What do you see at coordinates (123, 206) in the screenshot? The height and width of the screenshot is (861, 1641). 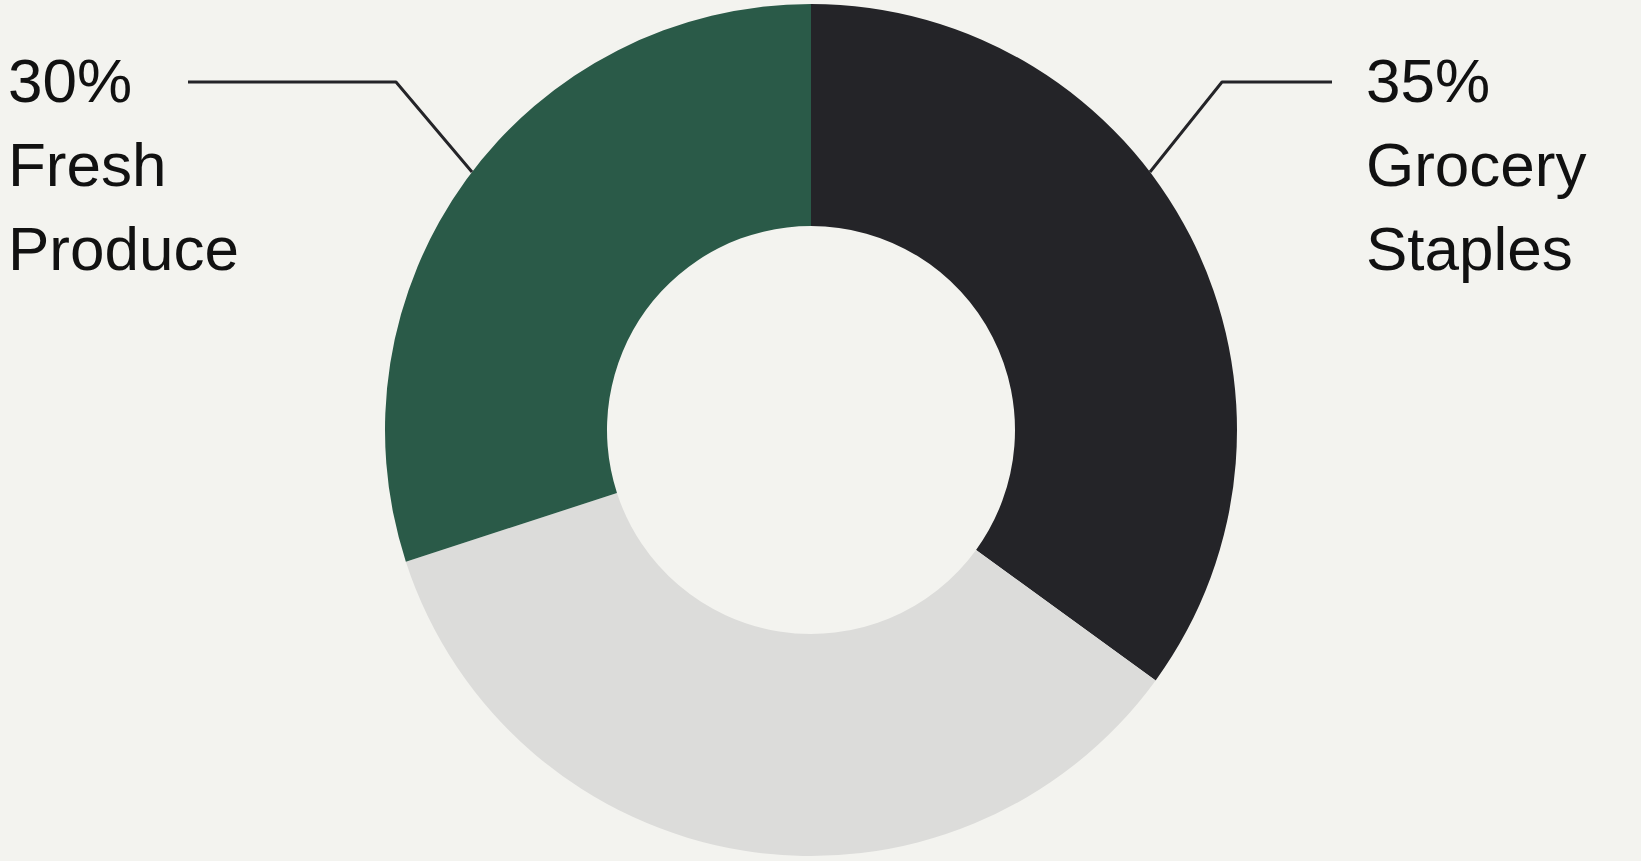 I see `slice-label: Fresh Produce` at bounding box center [123, 206].